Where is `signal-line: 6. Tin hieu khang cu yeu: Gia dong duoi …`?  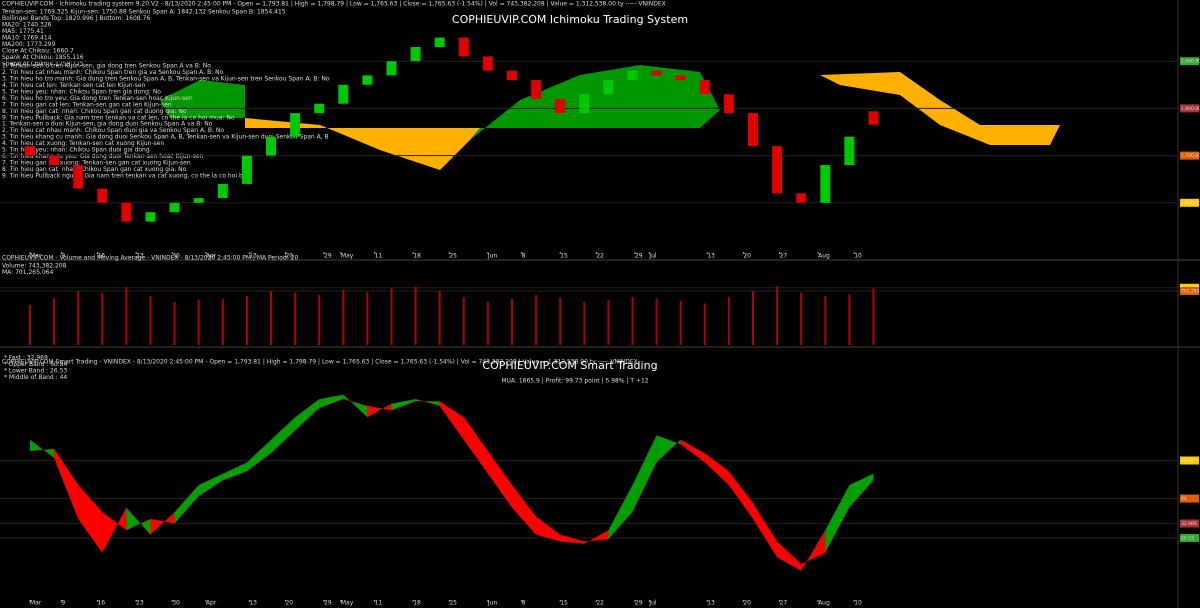
signal-line: 6. Tin hieu khang cu yeu: Gia dong duoi … is located at coordinates (102, 156).